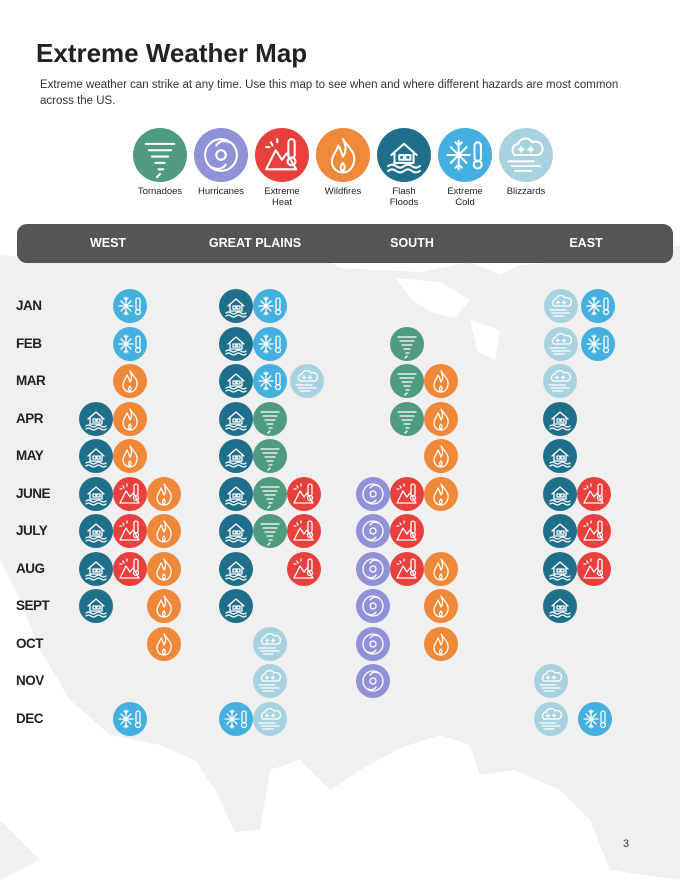 Image resolution: width=680 pixels, height=880 pixels. I want to click on cell-great-plains-june-flood, so click(236, 493).